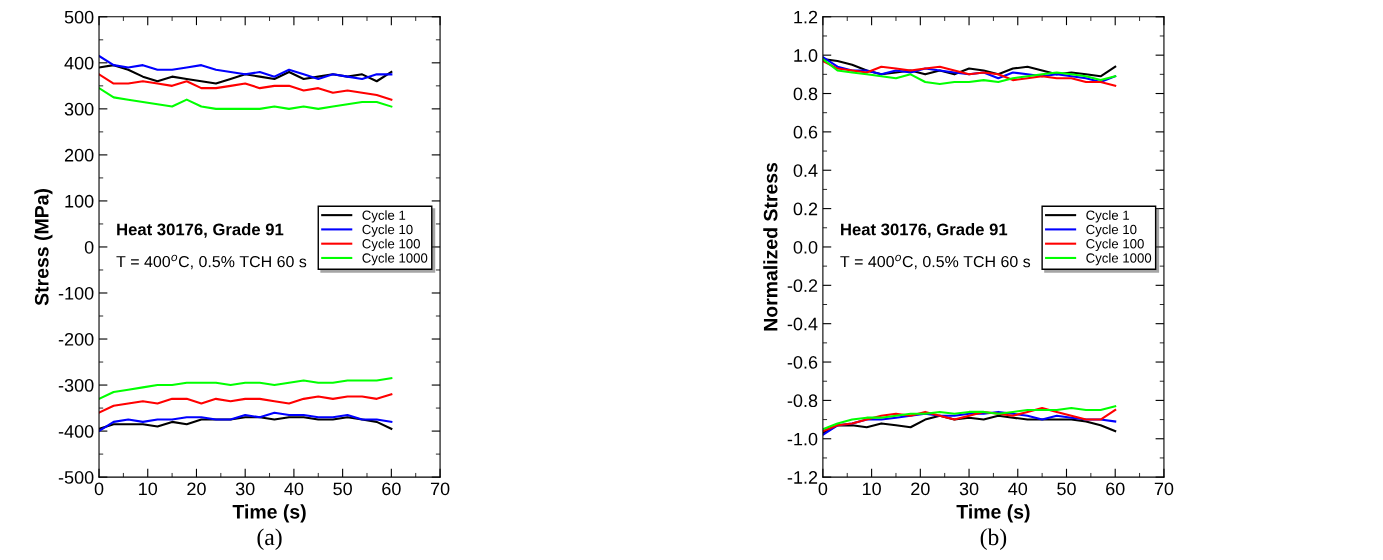  Describe the element at coordinates (269, 539) in the screenshot. I see `text: (a)` at that location.